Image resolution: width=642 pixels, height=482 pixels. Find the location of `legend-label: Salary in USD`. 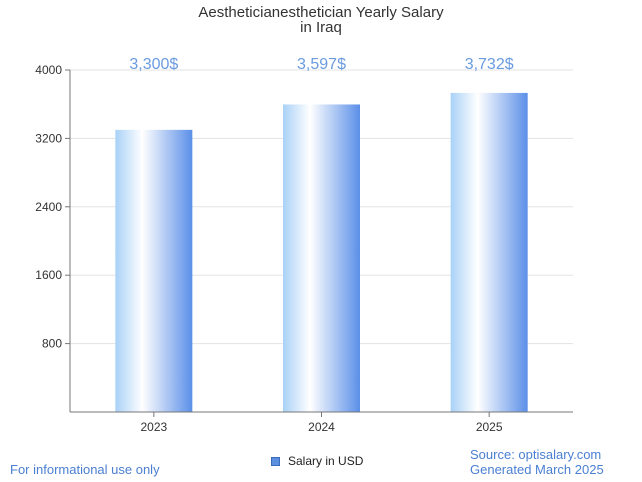

legend-label: Salary in USD is located at coordinates (326, 461).